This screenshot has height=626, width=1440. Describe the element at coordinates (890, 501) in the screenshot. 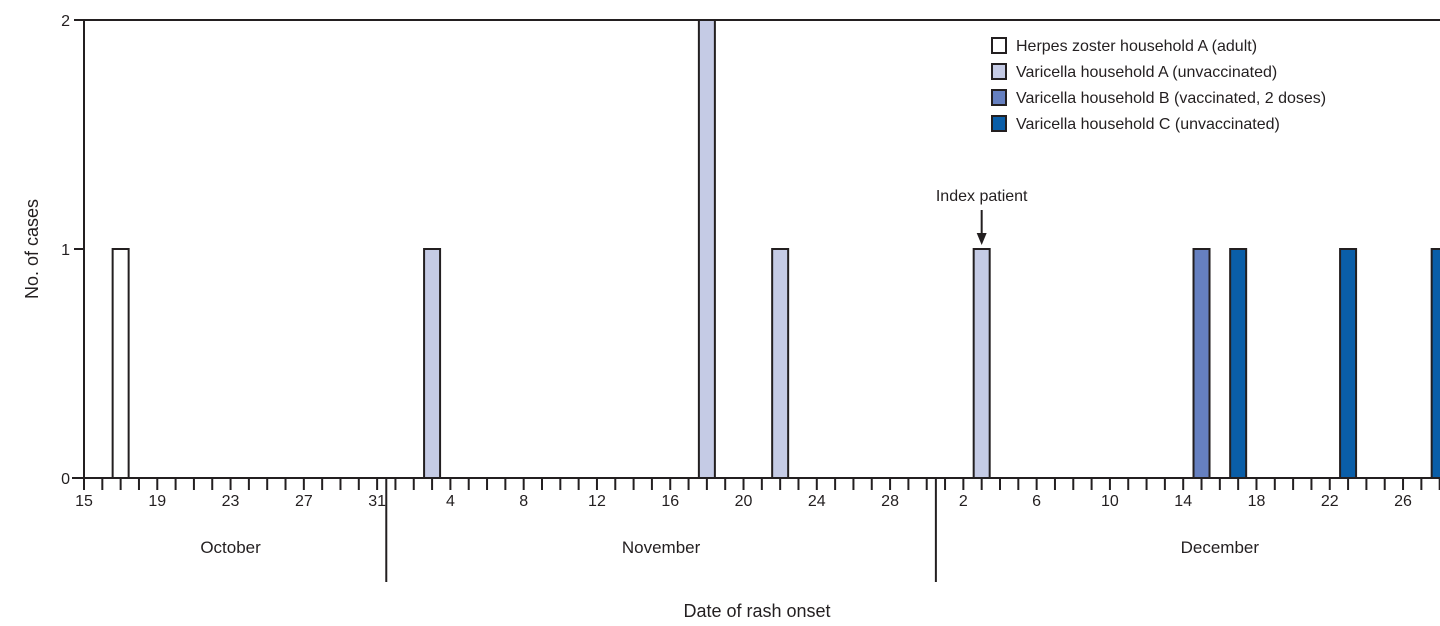

I see `x-tick-label: 28` at that location.